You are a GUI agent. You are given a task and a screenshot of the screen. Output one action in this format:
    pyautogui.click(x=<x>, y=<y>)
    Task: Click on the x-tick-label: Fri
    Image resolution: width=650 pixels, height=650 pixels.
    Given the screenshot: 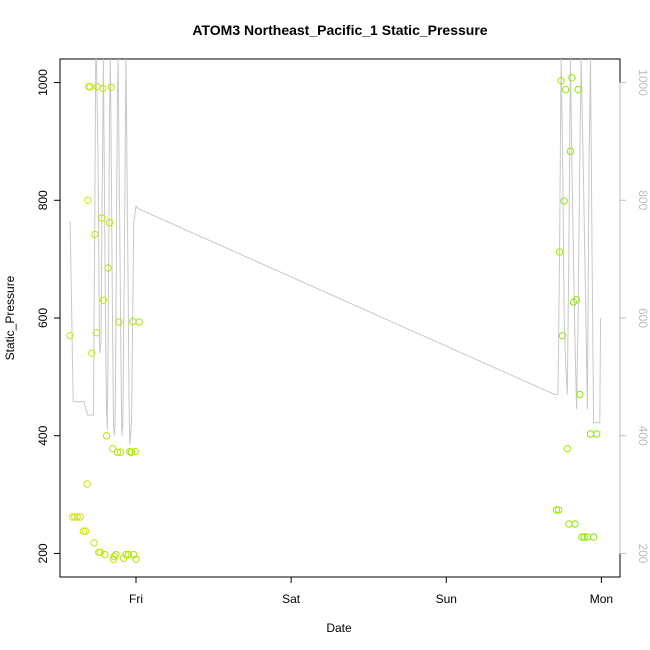 What is the action you would take?
    pyautogui.click(x=136, y=599)
    